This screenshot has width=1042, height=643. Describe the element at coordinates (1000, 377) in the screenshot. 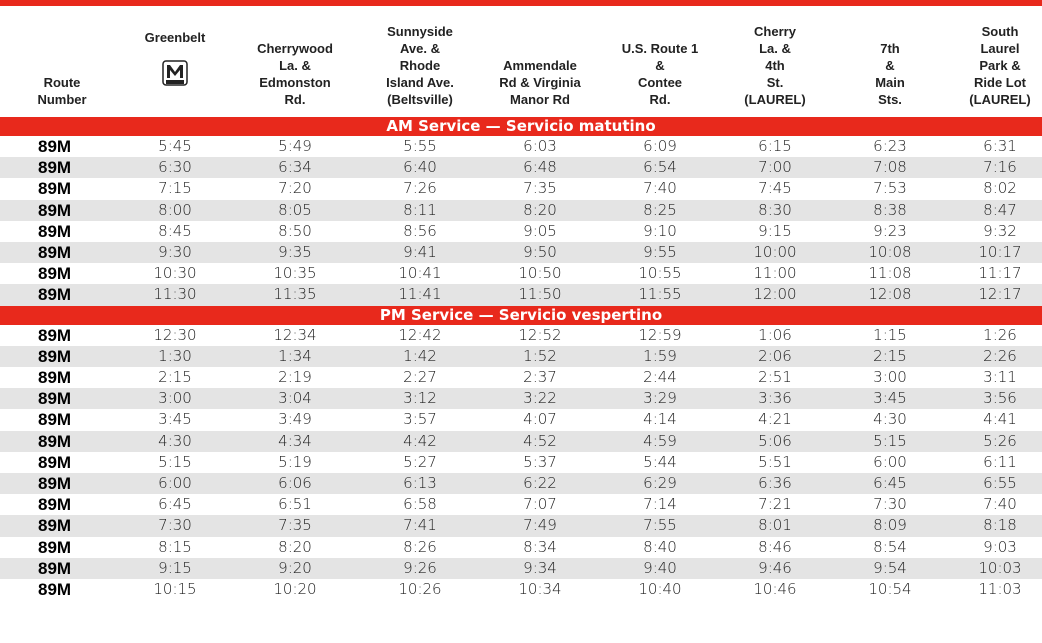

I see `time-cell: 3:11` at that location.